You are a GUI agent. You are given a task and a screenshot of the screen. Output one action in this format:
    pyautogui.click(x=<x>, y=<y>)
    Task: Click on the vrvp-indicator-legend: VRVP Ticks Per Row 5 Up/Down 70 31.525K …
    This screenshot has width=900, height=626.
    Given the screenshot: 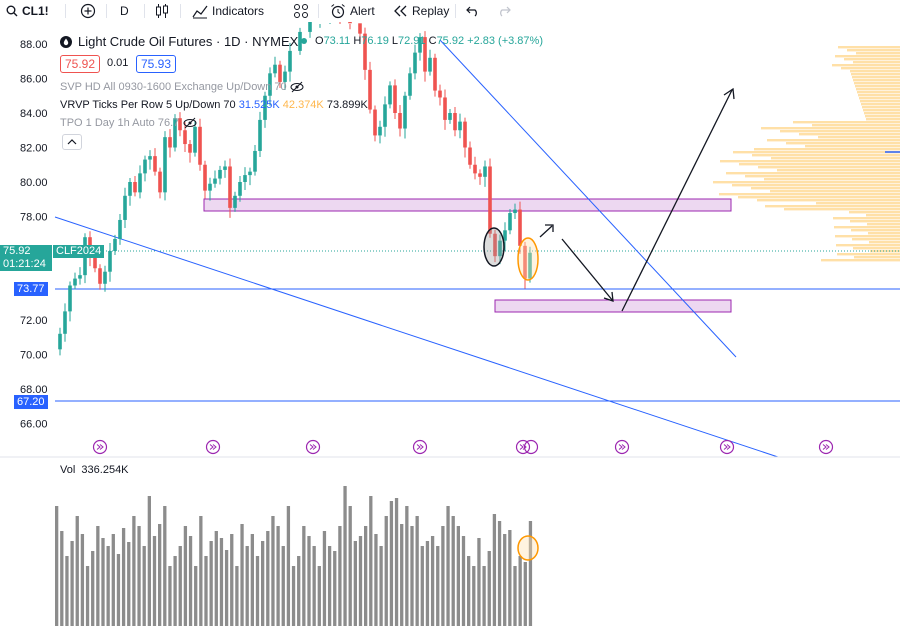 What is the action you would take?
    pyautogui.click(x=214, y=105)
    